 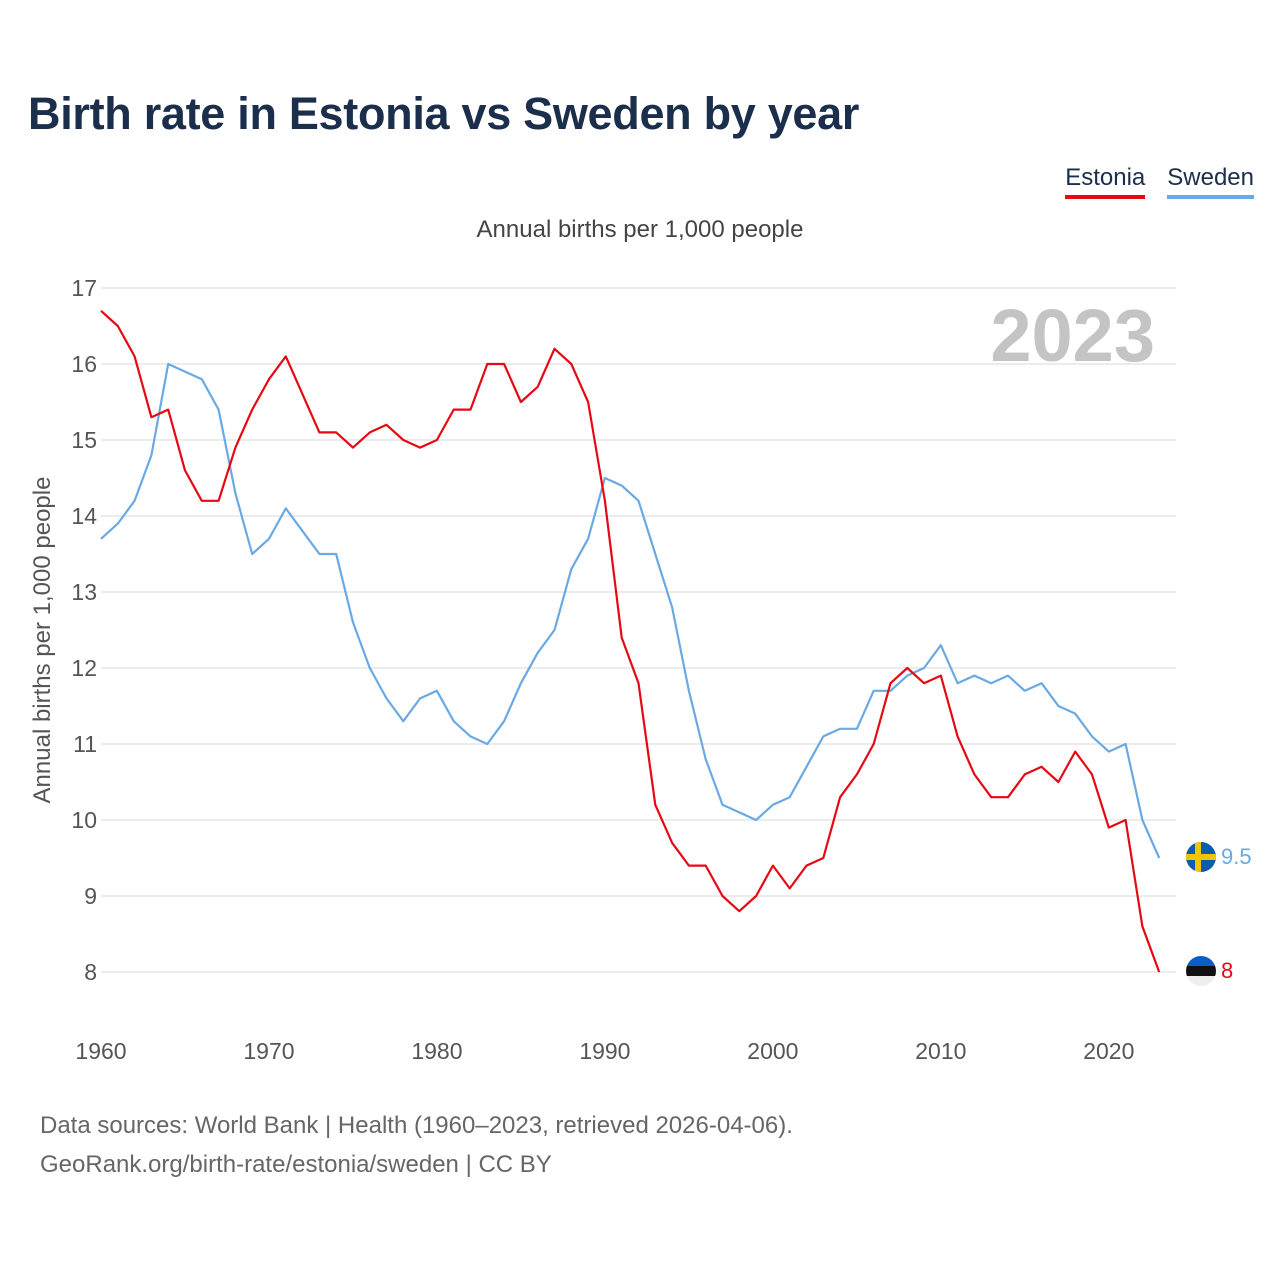 I want to click on estonia-end-label: 8, so click(x=1227, y=970).